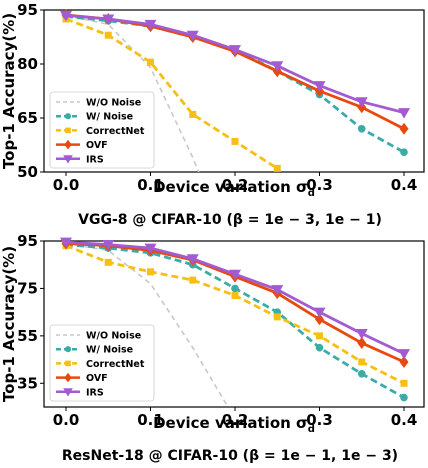 The image size is (428, 468). What do you see at coordinates (27, 383) in the screenshot?
I see `y-tick-label: 35` at bounding box center [27, 383].